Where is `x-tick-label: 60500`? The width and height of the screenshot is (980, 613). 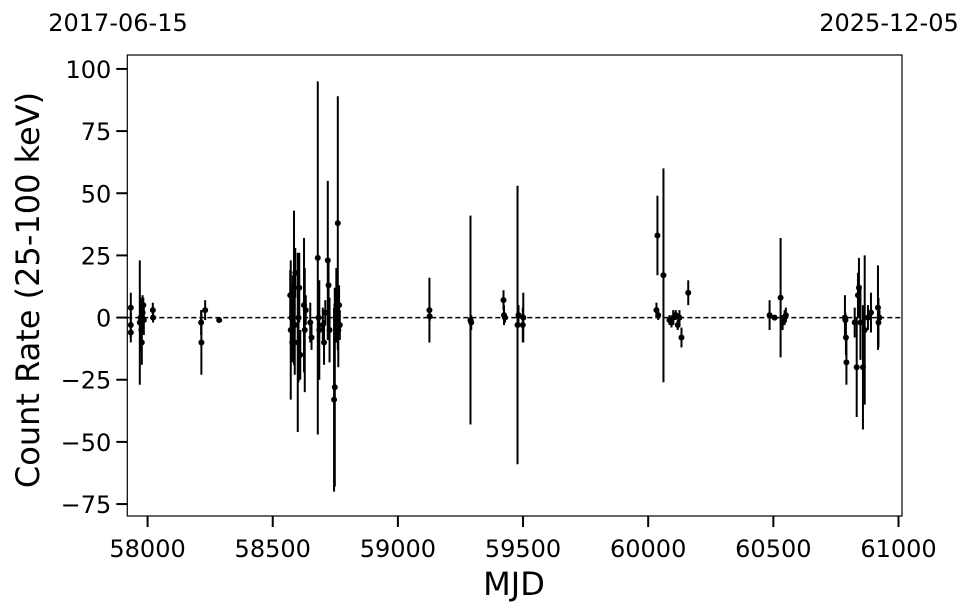 x-tick-label: 60500 is located at coordinates (773, 549).